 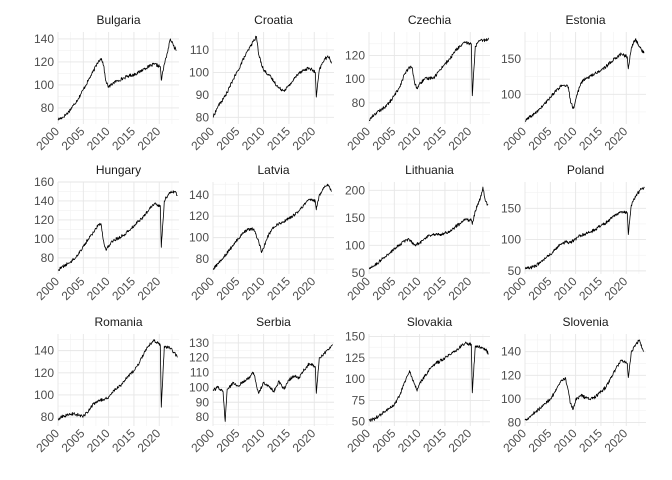 I want to click on series-line-latvia, so click(x=272, y=227).